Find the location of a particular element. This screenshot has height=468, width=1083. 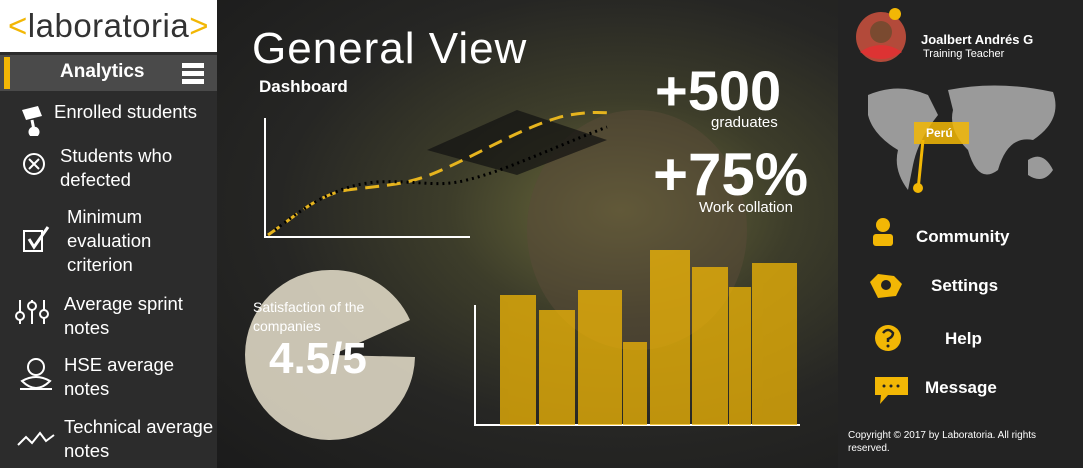

nav-label: Technical average notes is located at coordinates (139, 438).